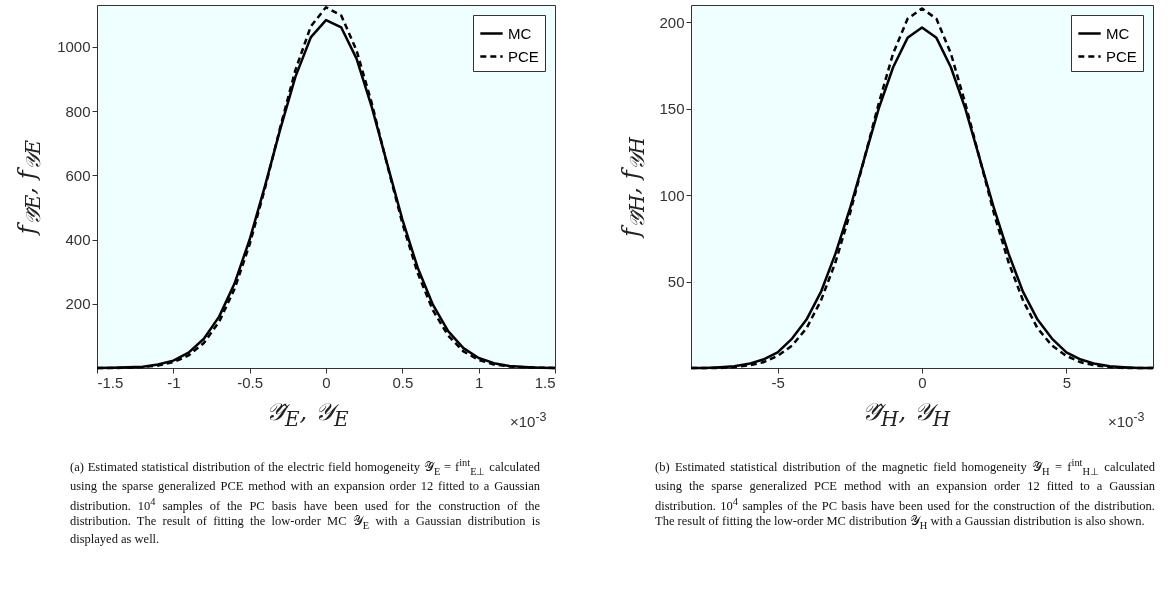 The image size is (1169, 601). What do you see at coordinates (78, 111) in the screenshot?
I see `y-tick-label: 800` at bounding box center [78, 111].